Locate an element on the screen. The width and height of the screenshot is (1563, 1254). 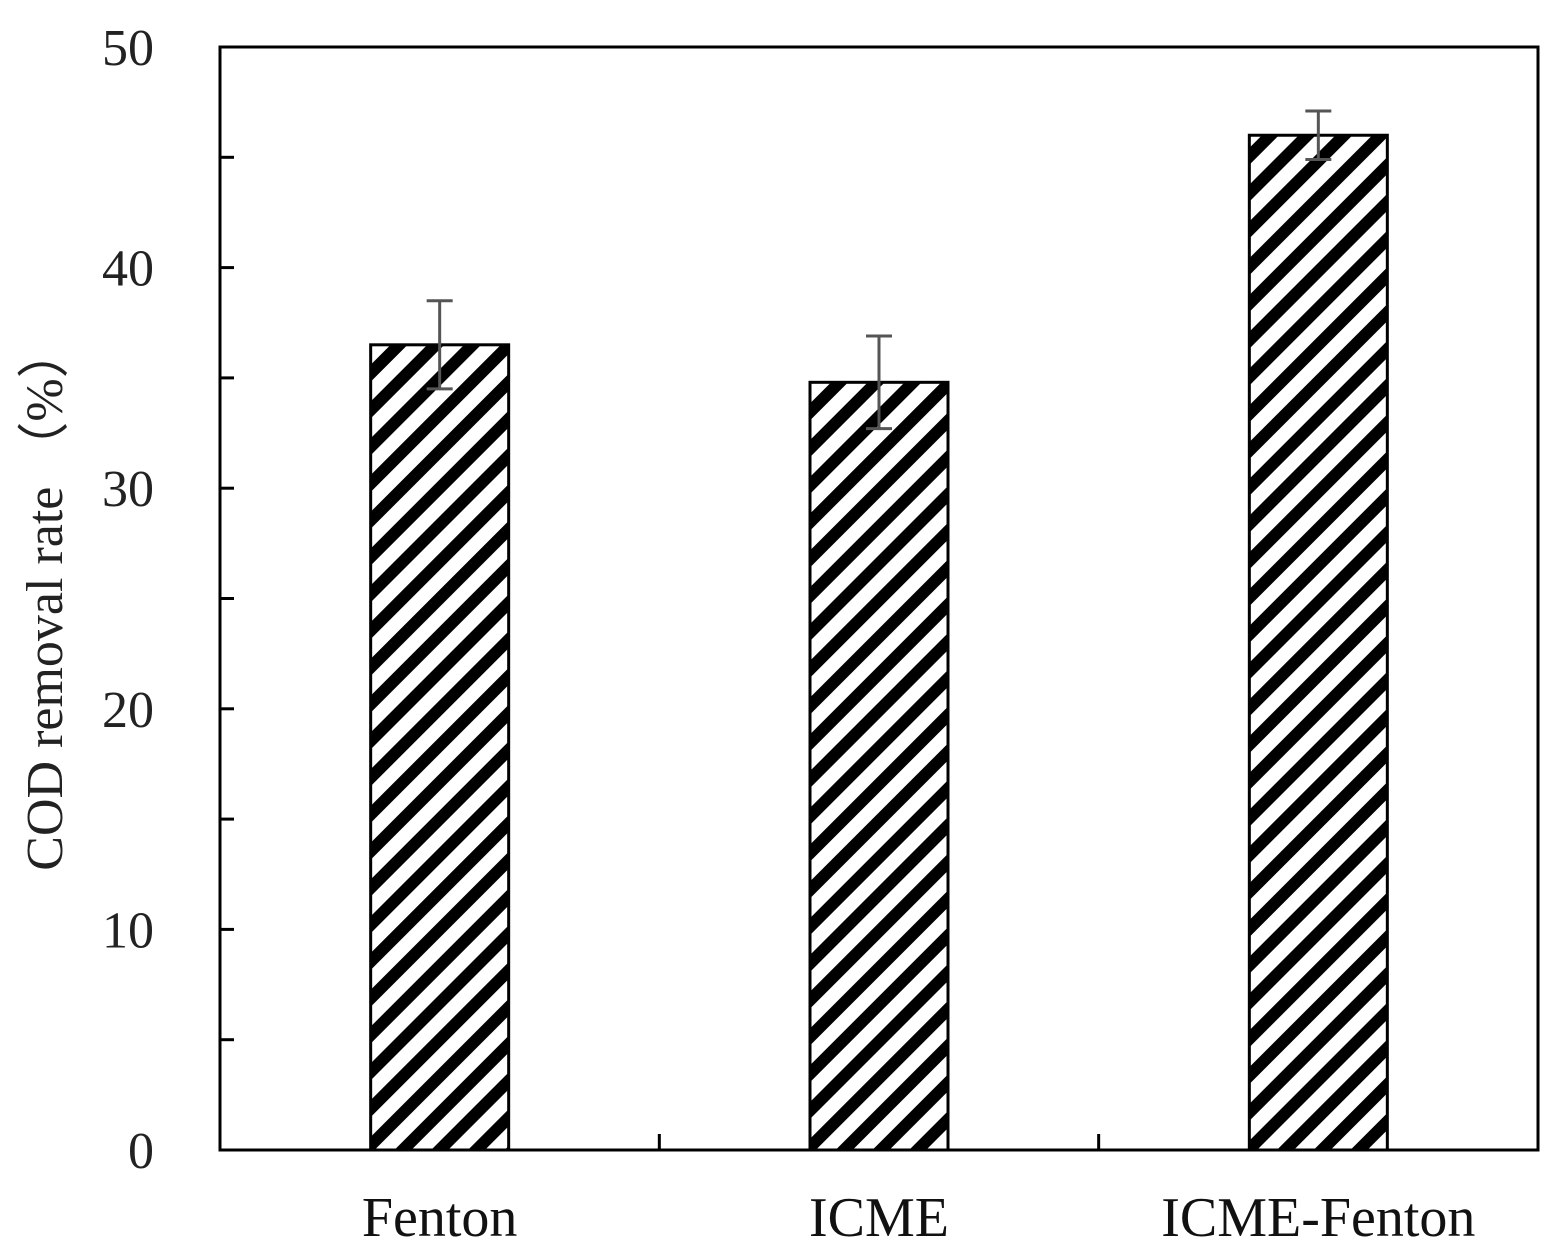
bar-icme is located at coordinates (879, 766).